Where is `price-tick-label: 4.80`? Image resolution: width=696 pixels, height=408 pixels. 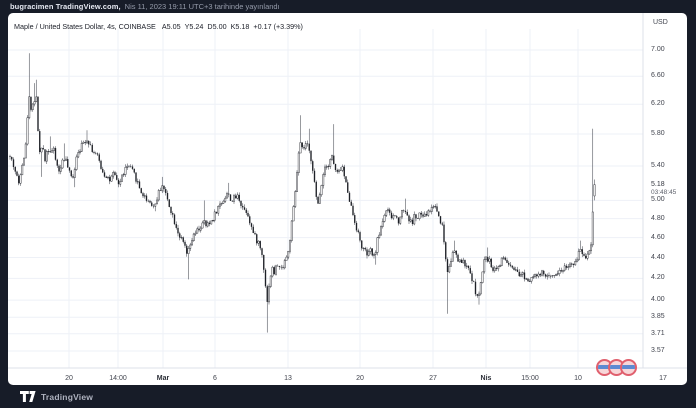
price-tick-label: 4.80 is located at coordinates (658, 218).